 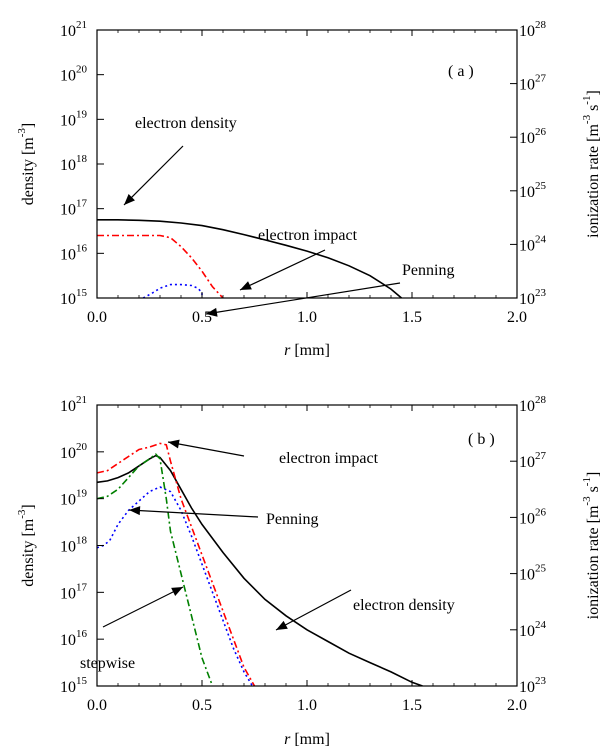 I want to click on y-right-tick-label: 1025, so click(x=533, y=190).